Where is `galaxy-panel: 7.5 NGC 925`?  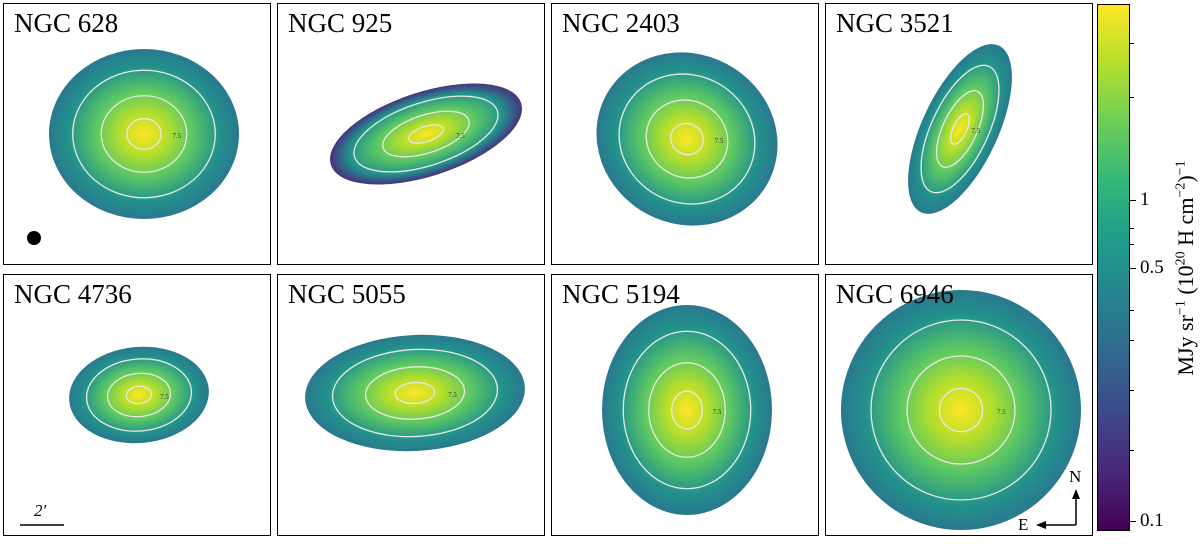 galaxy-panel: 7.5 NGC 925 is located at coordinates (411, 134).